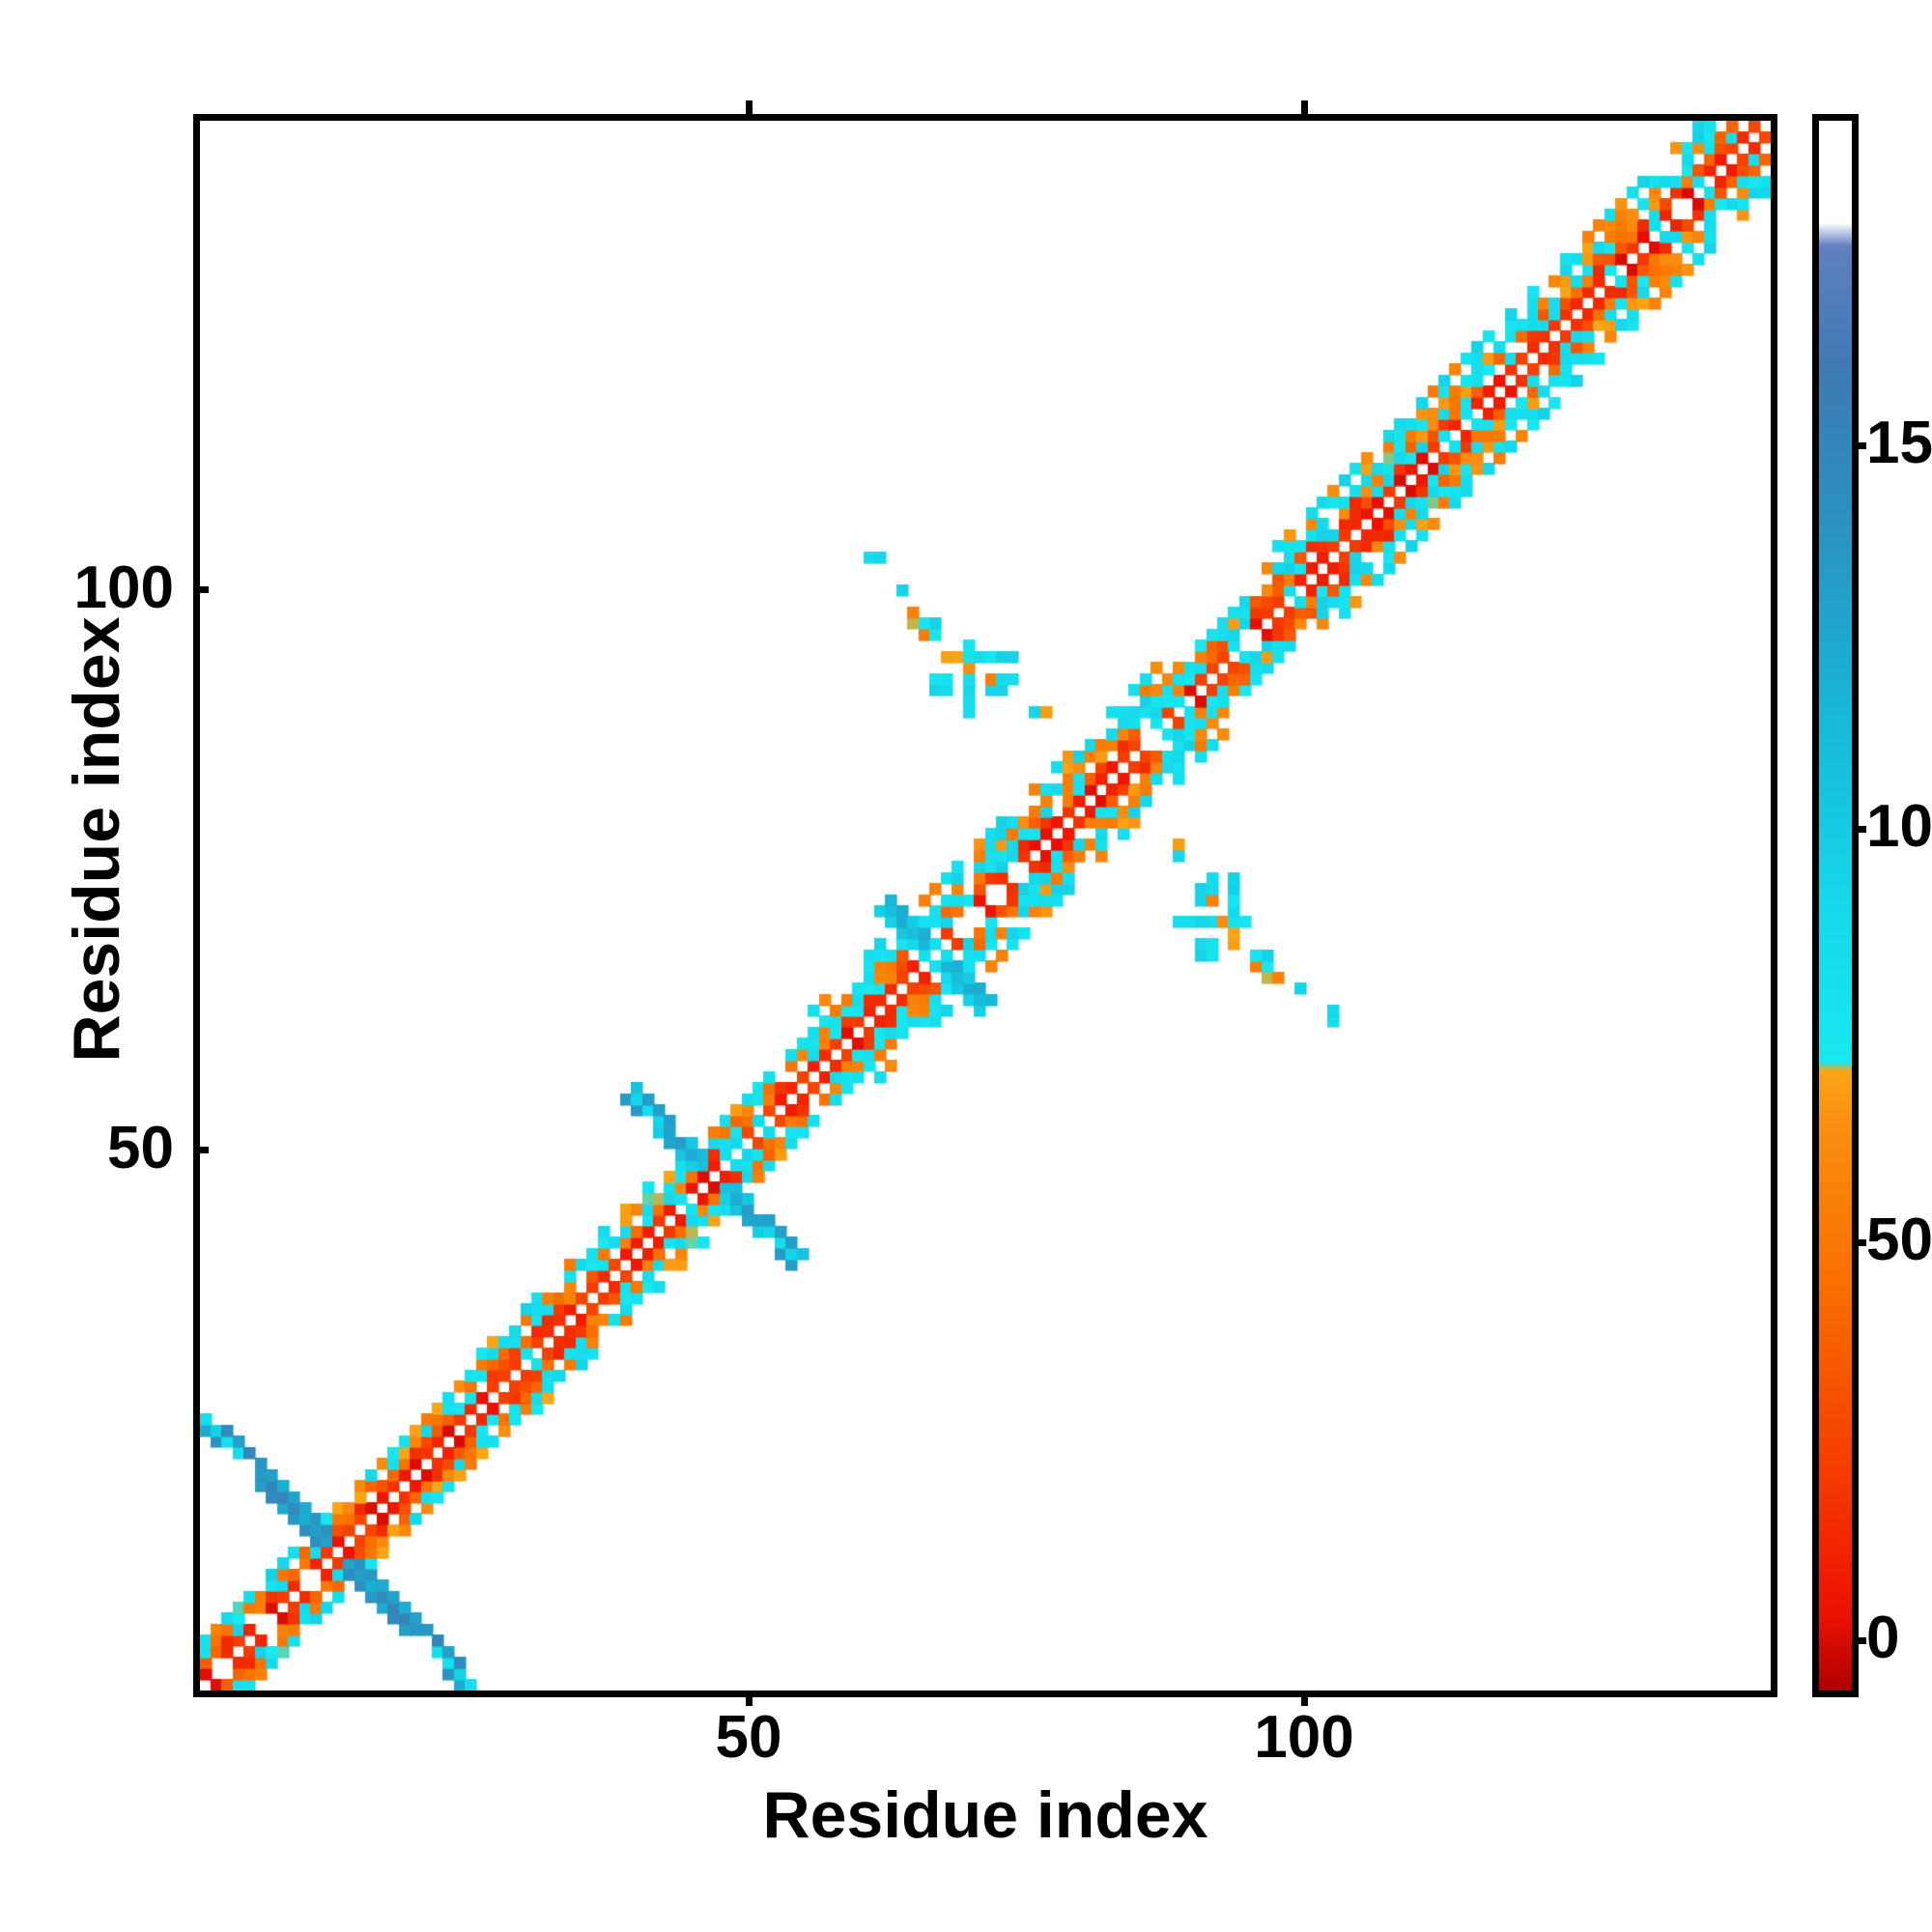  What do you see at coordinates (749, 1698) in the screenshot?
I see `x-tick-50-bottom` at bounding box center [749, 1698].